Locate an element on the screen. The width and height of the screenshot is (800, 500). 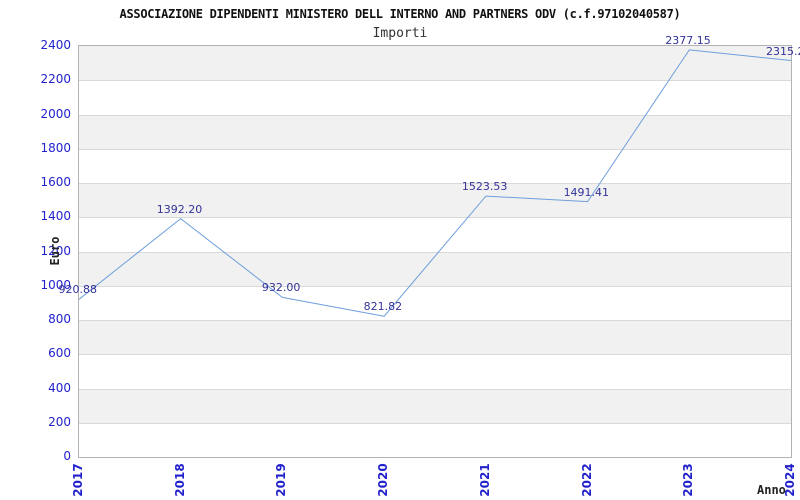
y-tick-label: 400 is located at coordinates (59, 387).